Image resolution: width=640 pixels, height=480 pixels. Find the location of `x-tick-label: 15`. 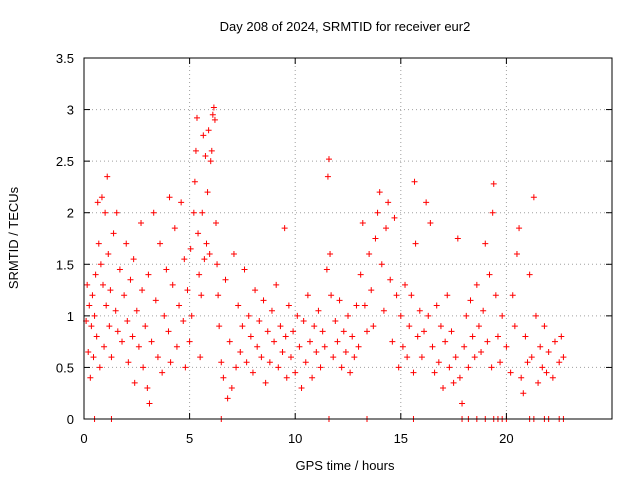

x-tick-label: 15 is located at coordinates (401, 438).